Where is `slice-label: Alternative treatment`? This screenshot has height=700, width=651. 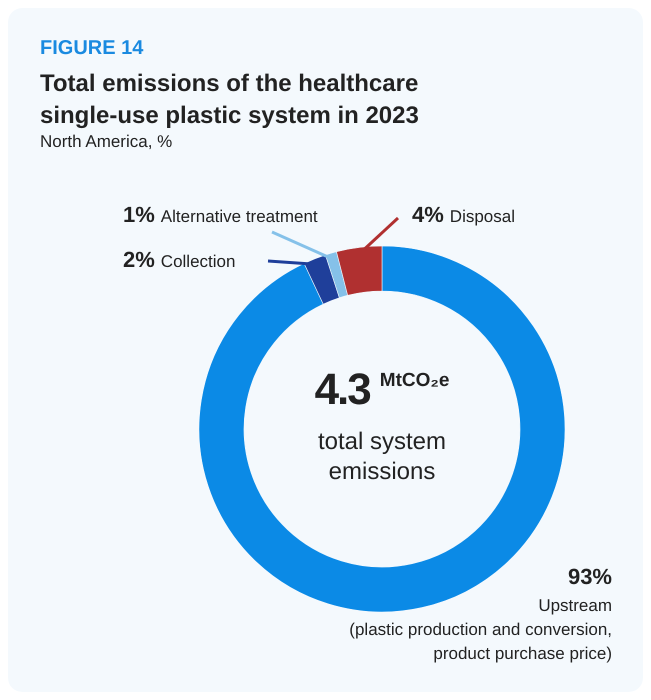 slice-label: Alternative treatment is located at coordinates (239, 216).